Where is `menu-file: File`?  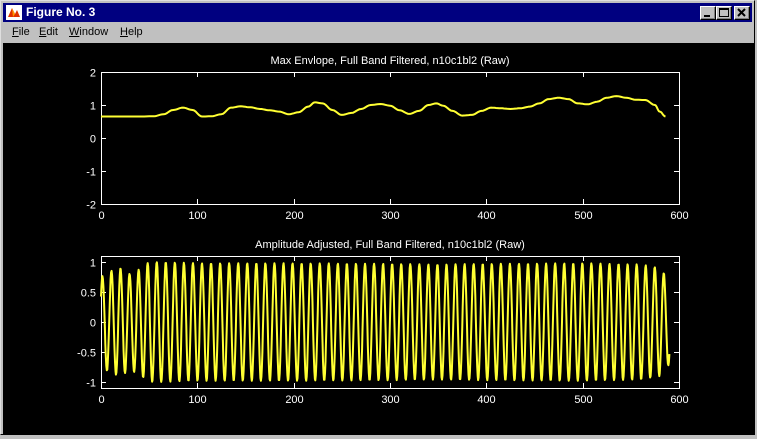
menu-file: File is located at coordinates (21, 32).